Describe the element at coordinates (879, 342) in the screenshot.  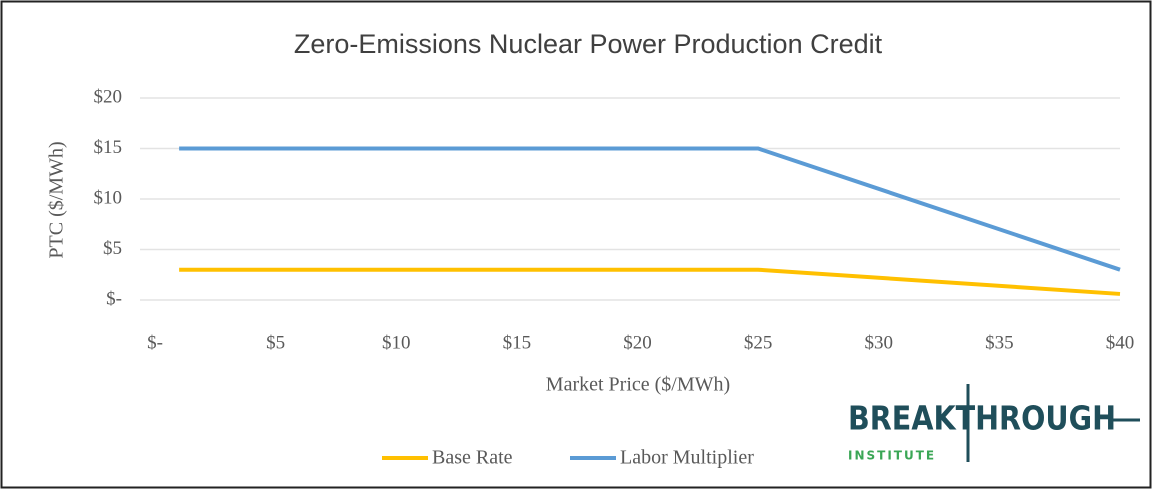
I see `x-tick-label: $30` at that location.